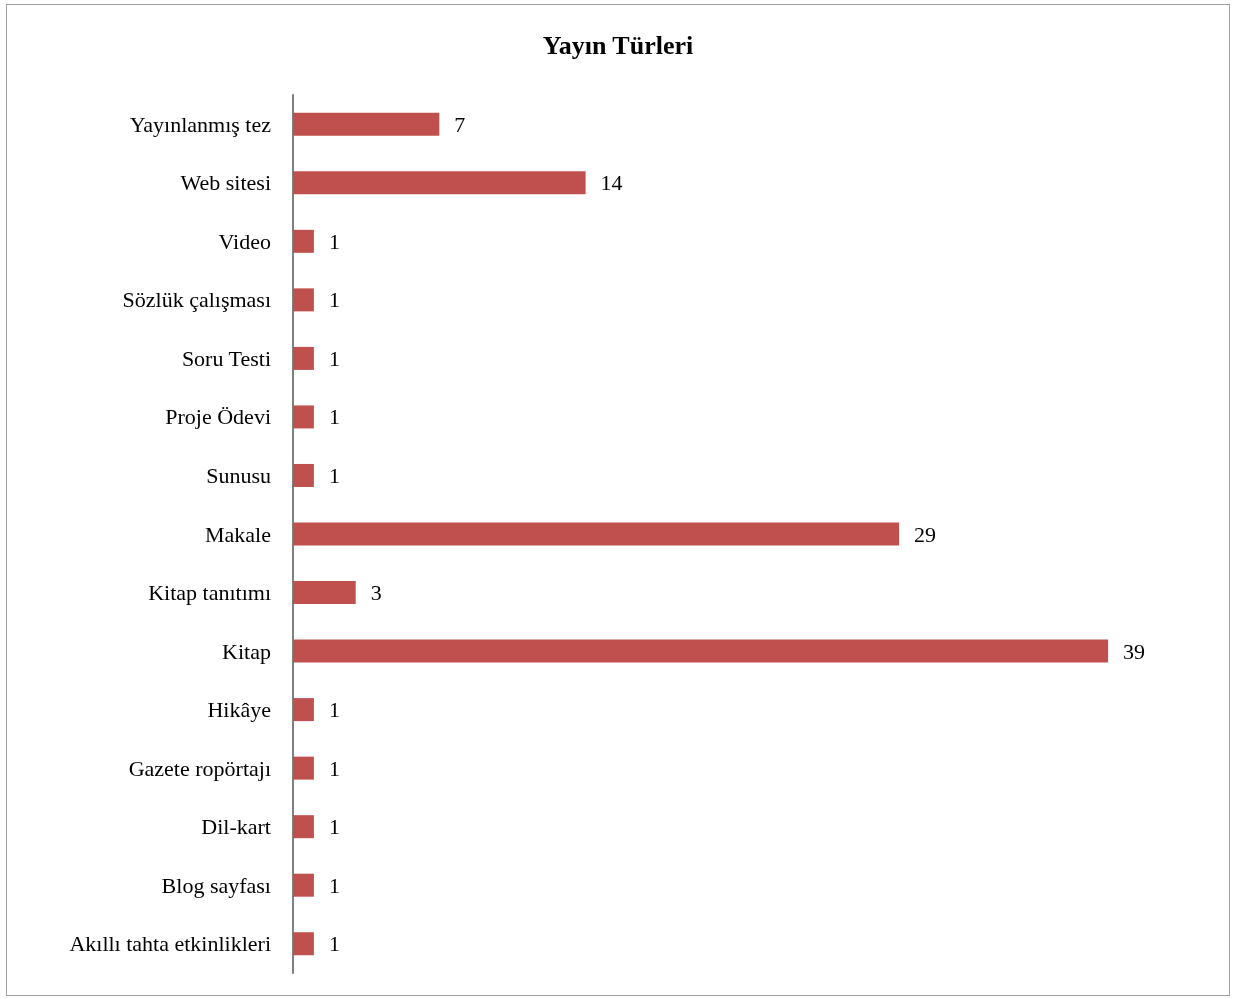  What do you see at coordinates (460, 124) in the screenshot?
I see `data-label: 7` at bounding box center [460, 124].